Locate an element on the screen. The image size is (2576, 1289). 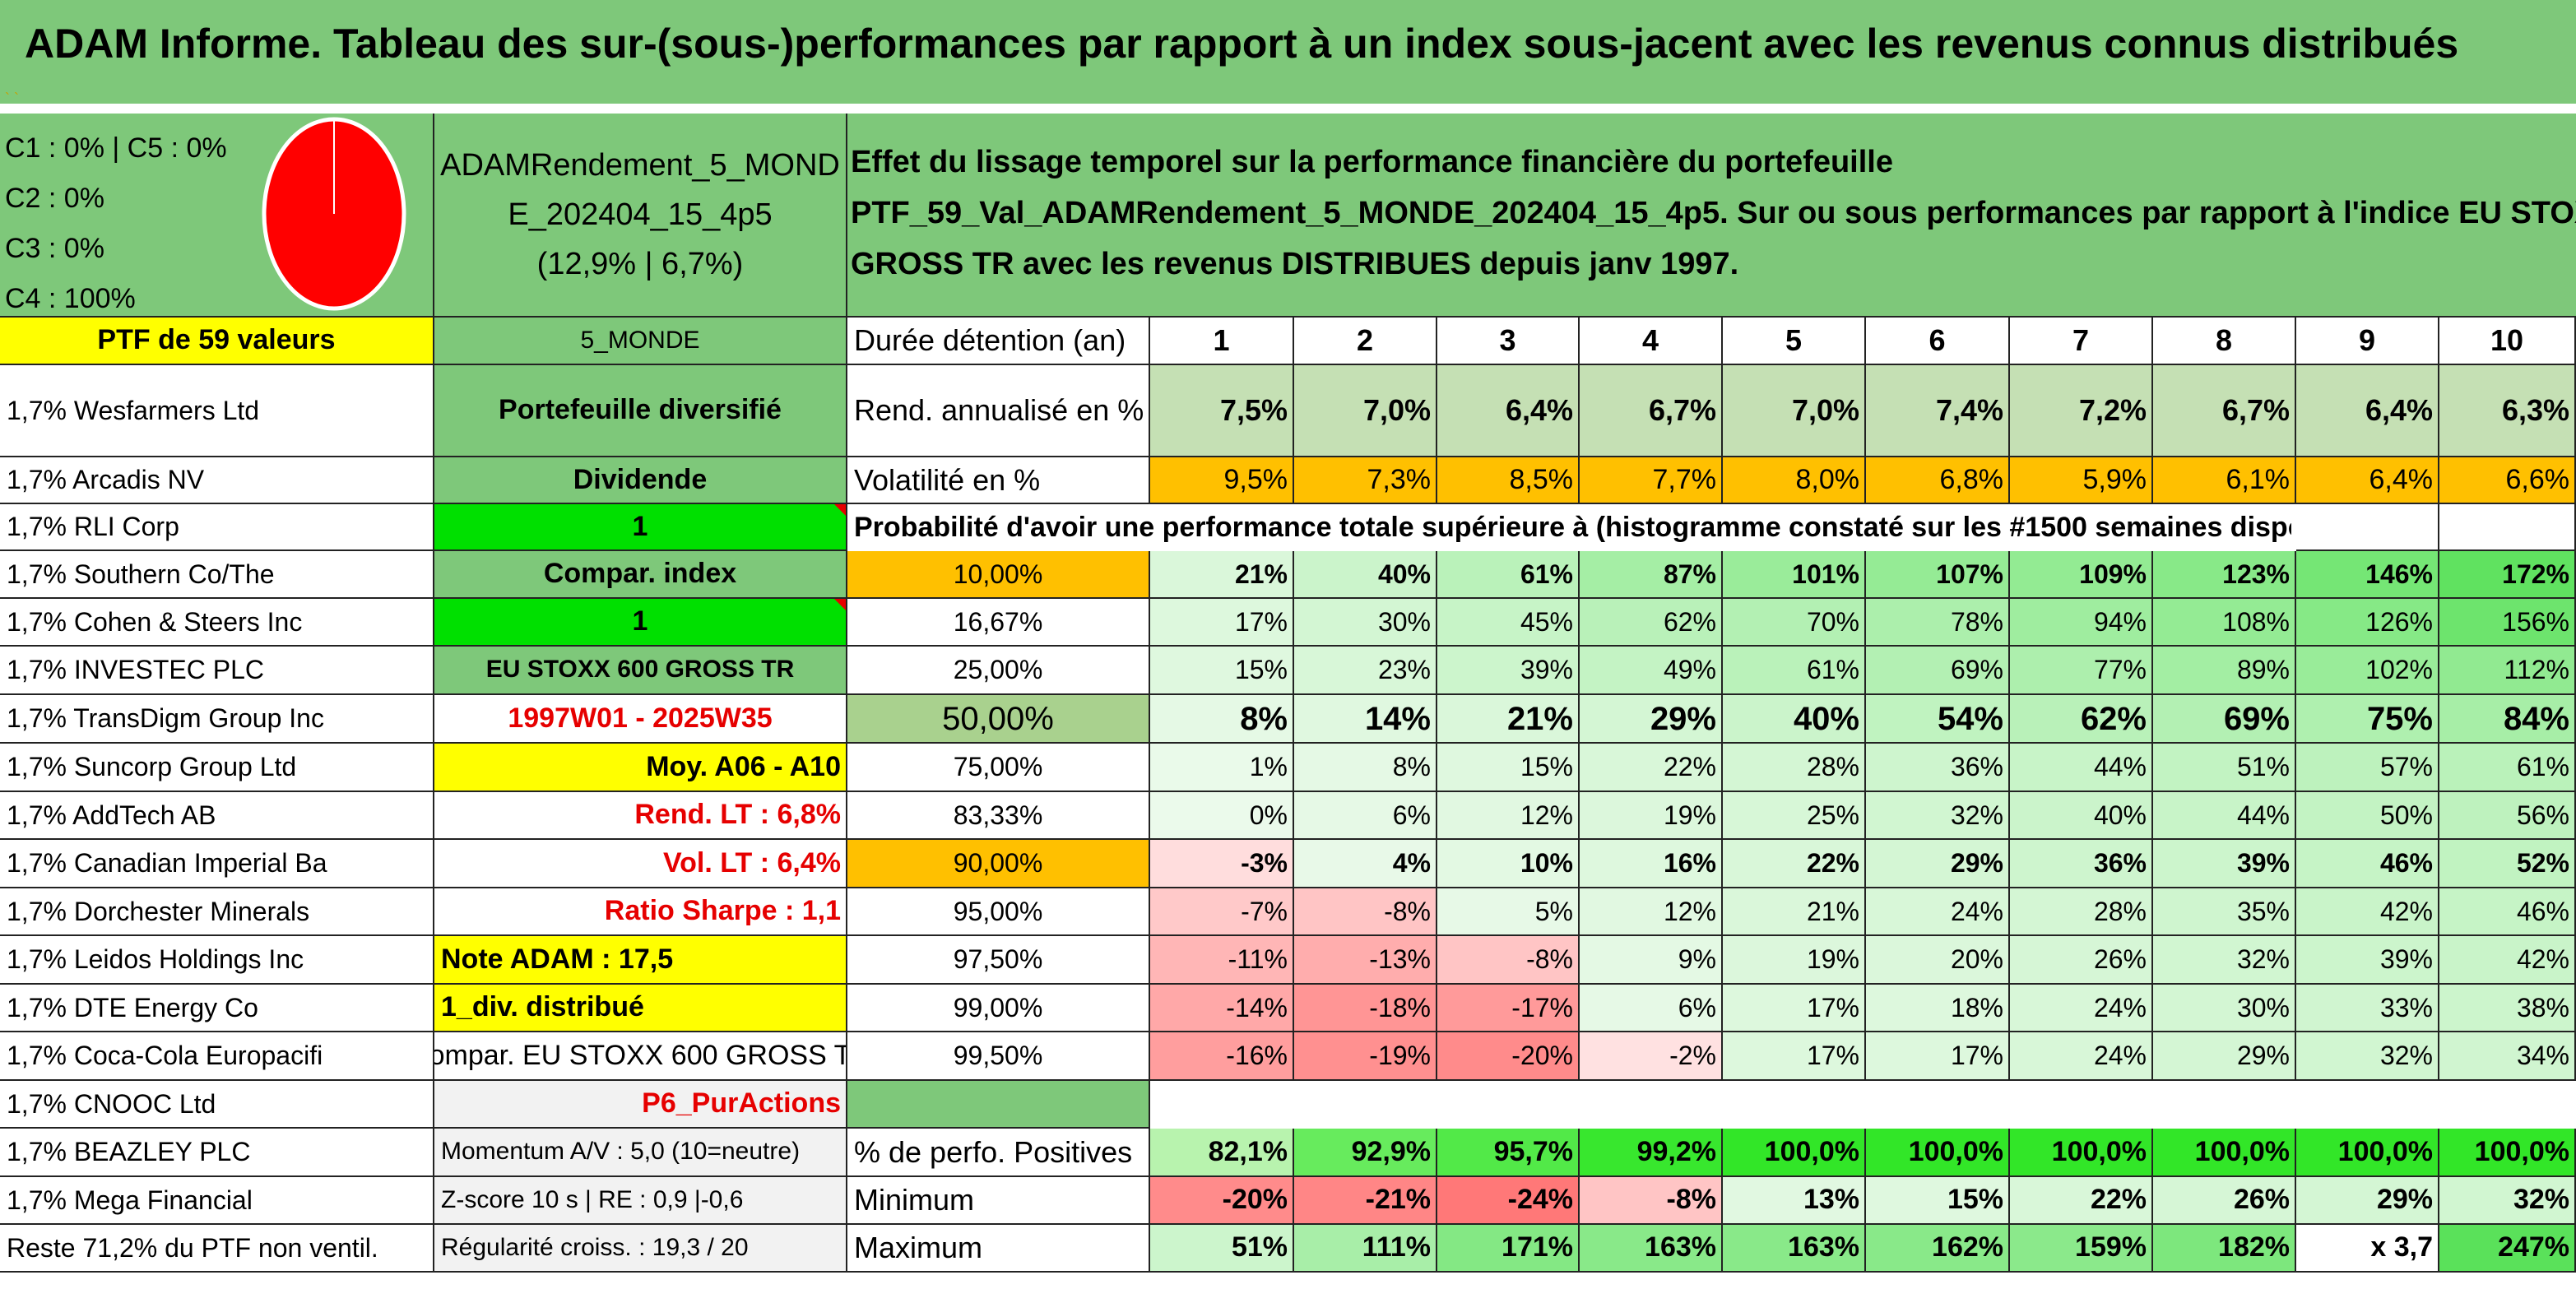
prob-value: -19% is located at coordinates (1365, 1056).